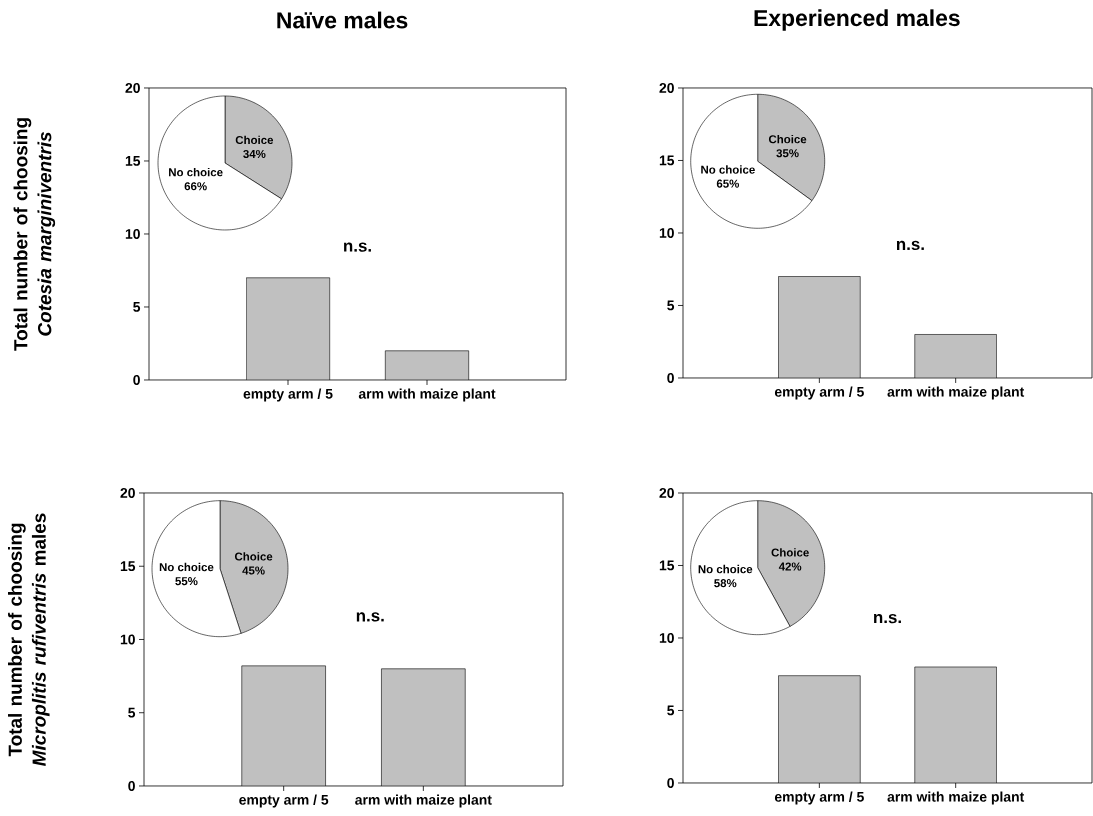 This screenshot has height=816, width=1093. Describe the element at coordinates (34, 234) in the screenshot. I see `y-axis-title: Total number of choosing Cotesia marginiventris` at that location.